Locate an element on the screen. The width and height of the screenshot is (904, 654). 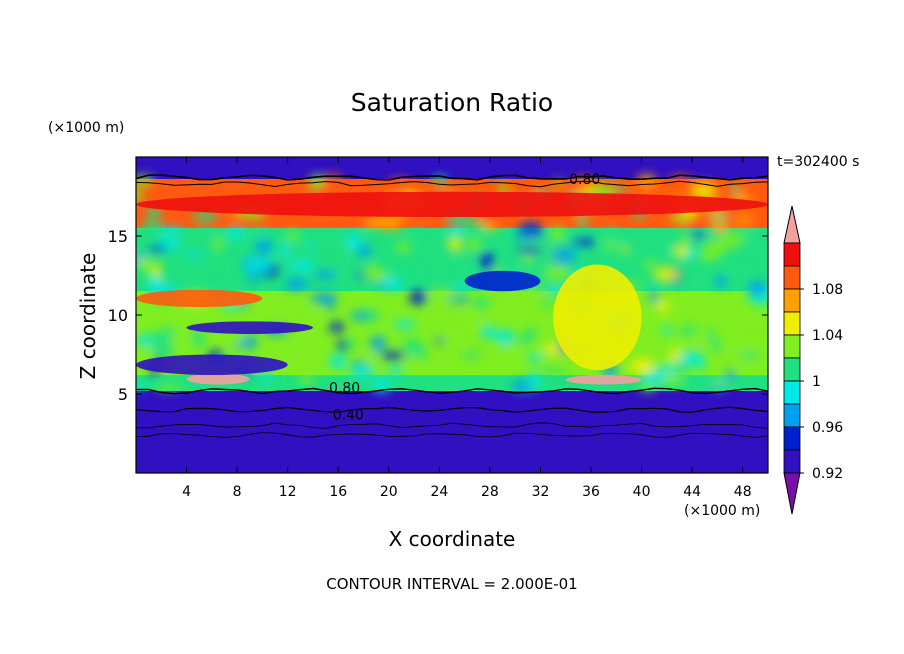
contour-label: 0.80 is located at coordinates (344, 389).